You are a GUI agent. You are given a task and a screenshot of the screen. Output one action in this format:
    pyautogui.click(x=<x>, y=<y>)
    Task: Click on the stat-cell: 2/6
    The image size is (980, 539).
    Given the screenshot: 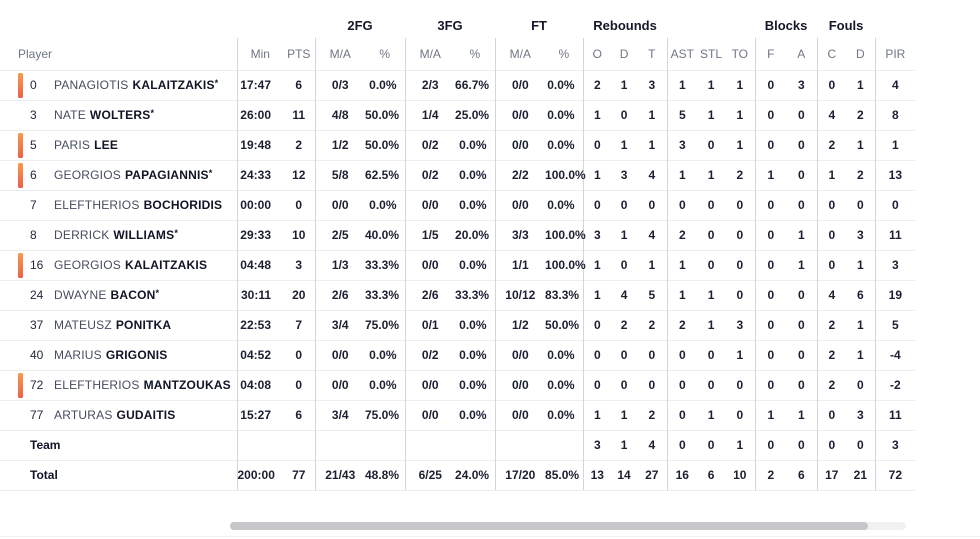 What is the action you would take?
    pyautogui.click(x=339, y=294)
    